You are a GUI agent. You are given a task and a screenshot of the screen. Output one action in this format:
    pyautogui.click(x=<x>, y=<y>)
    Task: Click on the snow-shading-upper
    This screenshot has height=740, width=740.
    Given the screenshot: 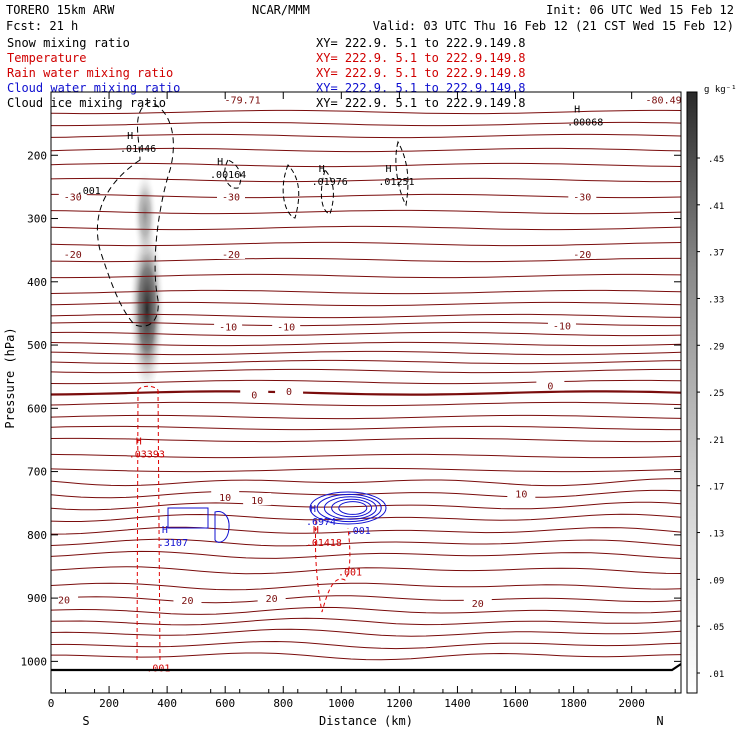 What is the action you would take?
    pyautogui.click(x=145, y=210)
    